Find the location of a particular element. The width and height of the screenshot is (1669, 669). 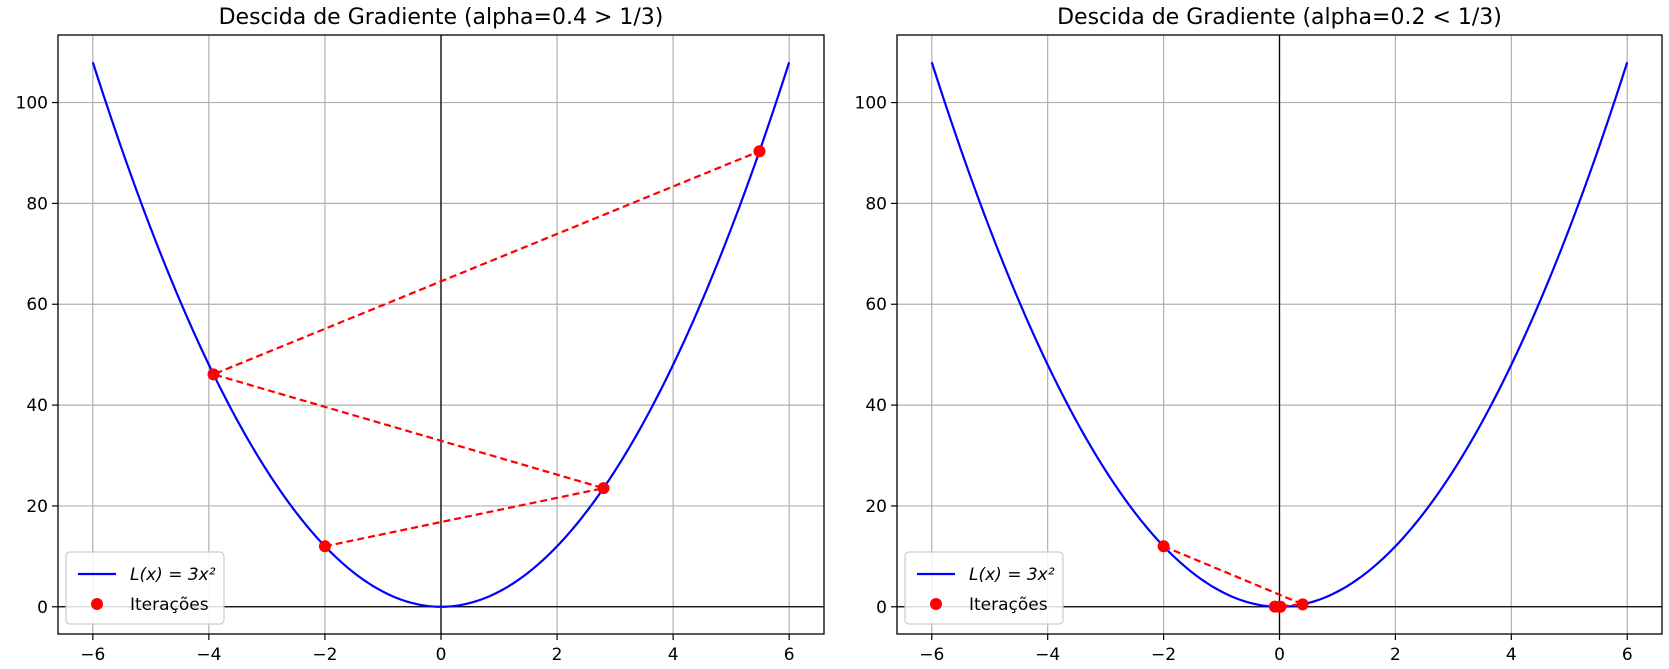

chart-title: Descida de Gradiente (alpha=0.2 < 1/3) is located at coordinates (1279, 17).